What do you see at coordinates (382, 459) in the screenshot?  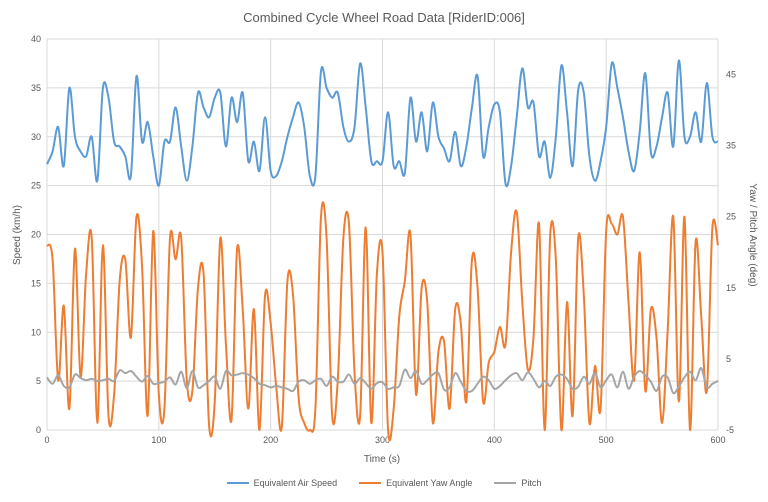 I see `x-axis-label: Time (s)` at bounding box center [382, 459].